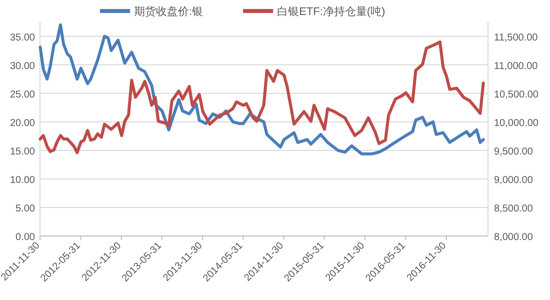 The image size is (550, 300). Describe the element at coordinates (514, 237) in the screenshot. I see `y2-tick-label: 8,000.00` at that location.